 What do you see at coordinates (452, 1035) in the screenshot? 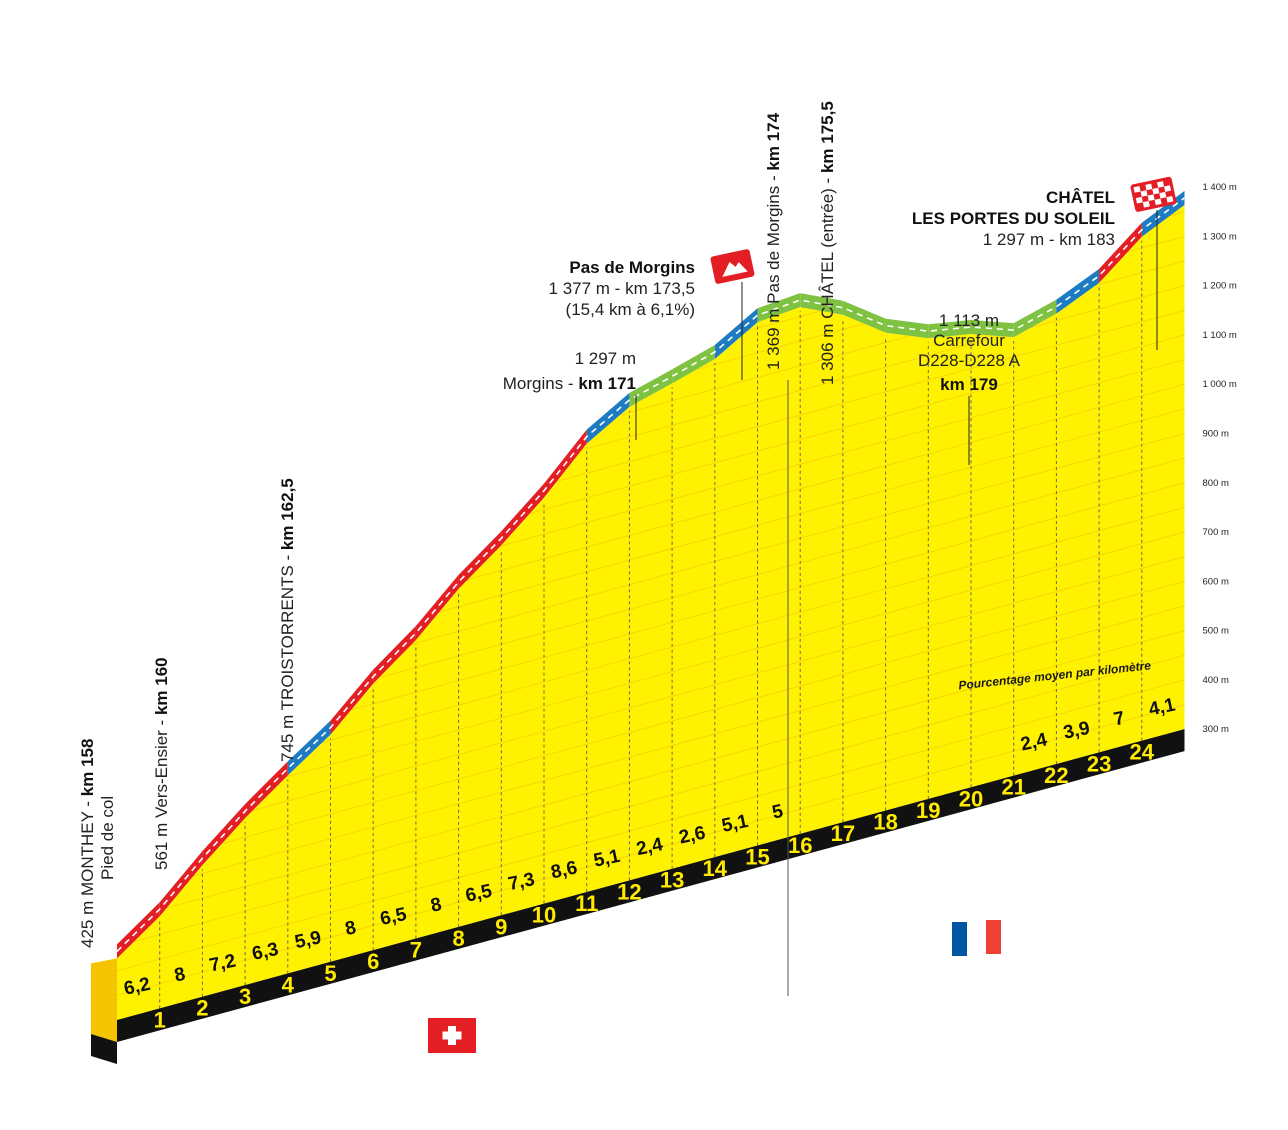
I see `switzerland-flag-icon` at bounding box center [452, 1035].